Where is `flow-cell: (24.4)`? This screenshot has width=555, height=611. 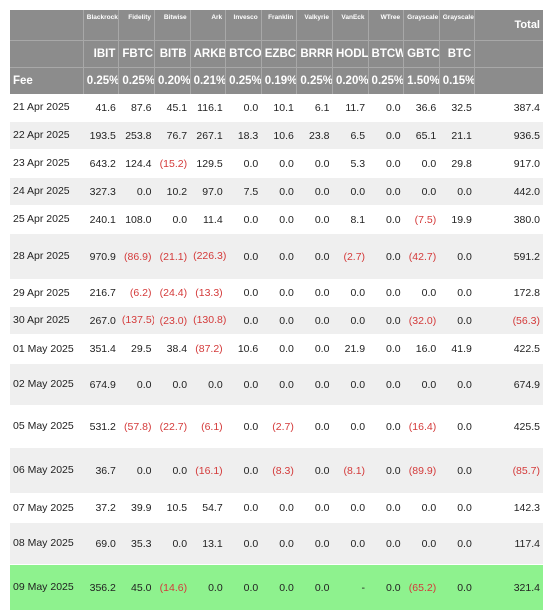 flow-cell: (24.4) is located at coordinates (172, 293).